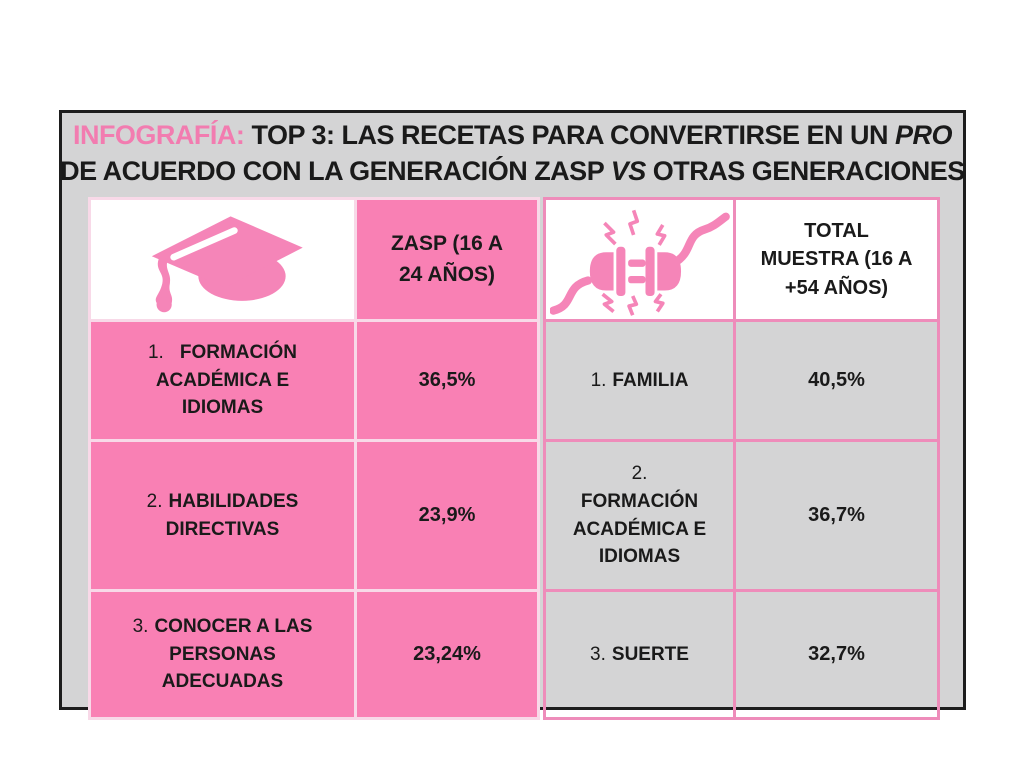 This screenshot has width=1024, height=768. I want to click on zasp-rank-2-label: HABILIDADES DIRECTIVAS, so click(232, 515).